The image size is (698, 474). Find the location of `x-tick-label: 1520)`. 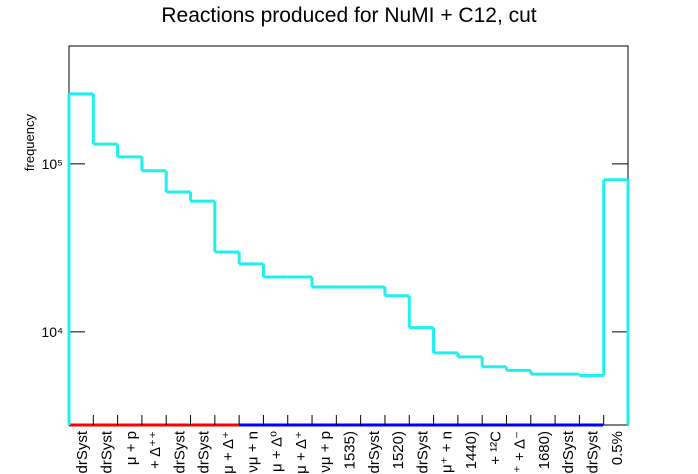

x-tick-label: 1520) is located at coordinates (398, 450).